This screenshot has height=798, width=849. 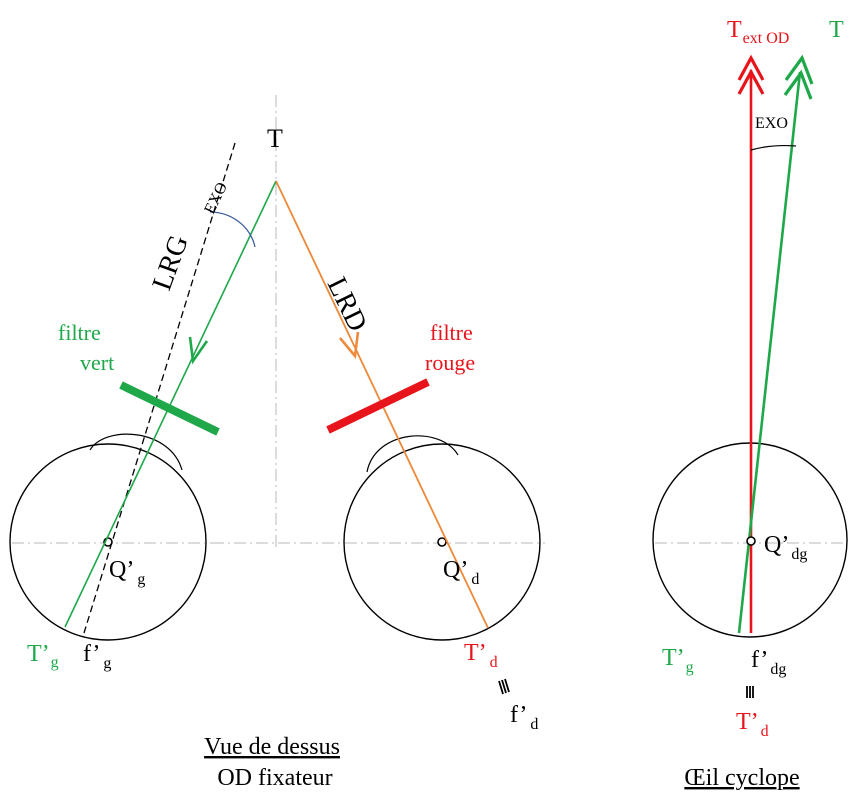 I want to click on red-filter-line2: rouge, so click(x=450, y=362).